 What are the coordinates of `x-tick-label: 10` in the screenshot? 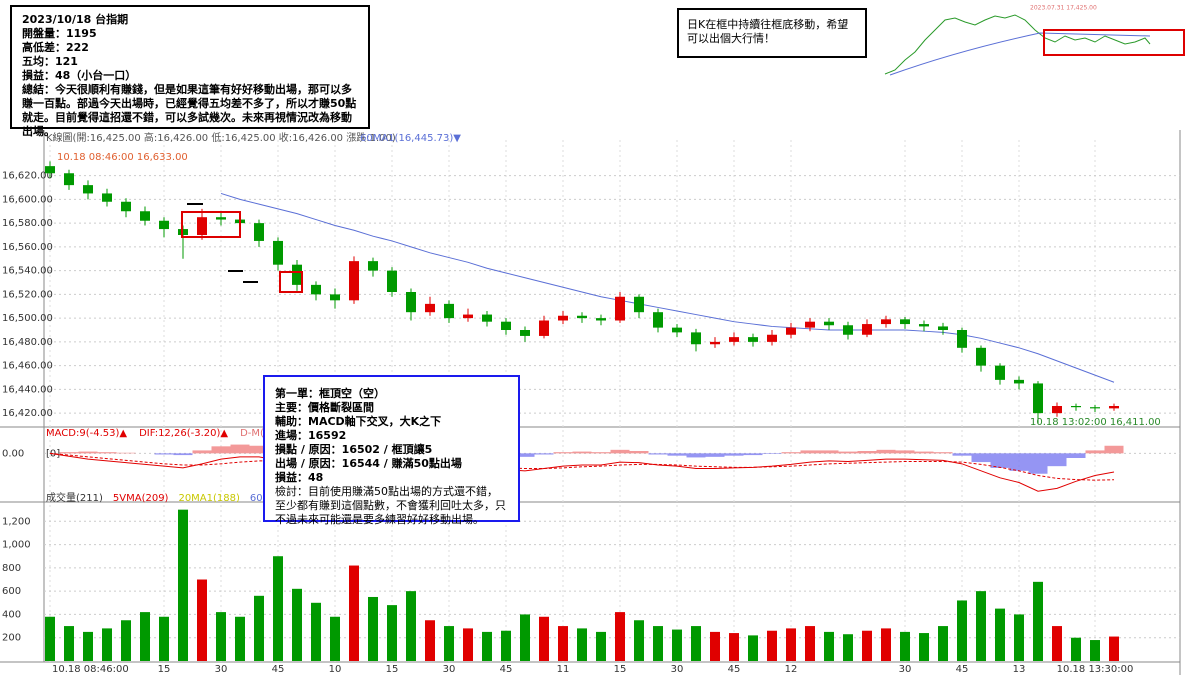 It's located at (335, 669).